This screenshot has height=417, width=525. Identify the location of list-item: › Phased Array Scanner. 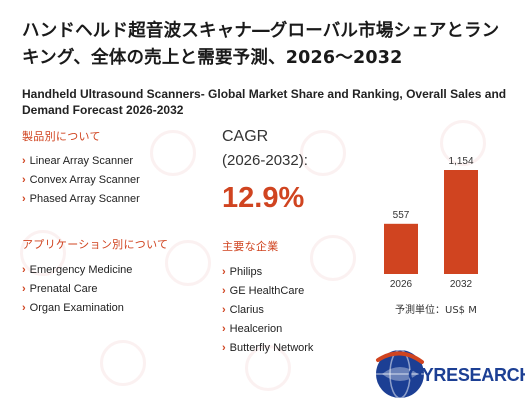
(81, 199).